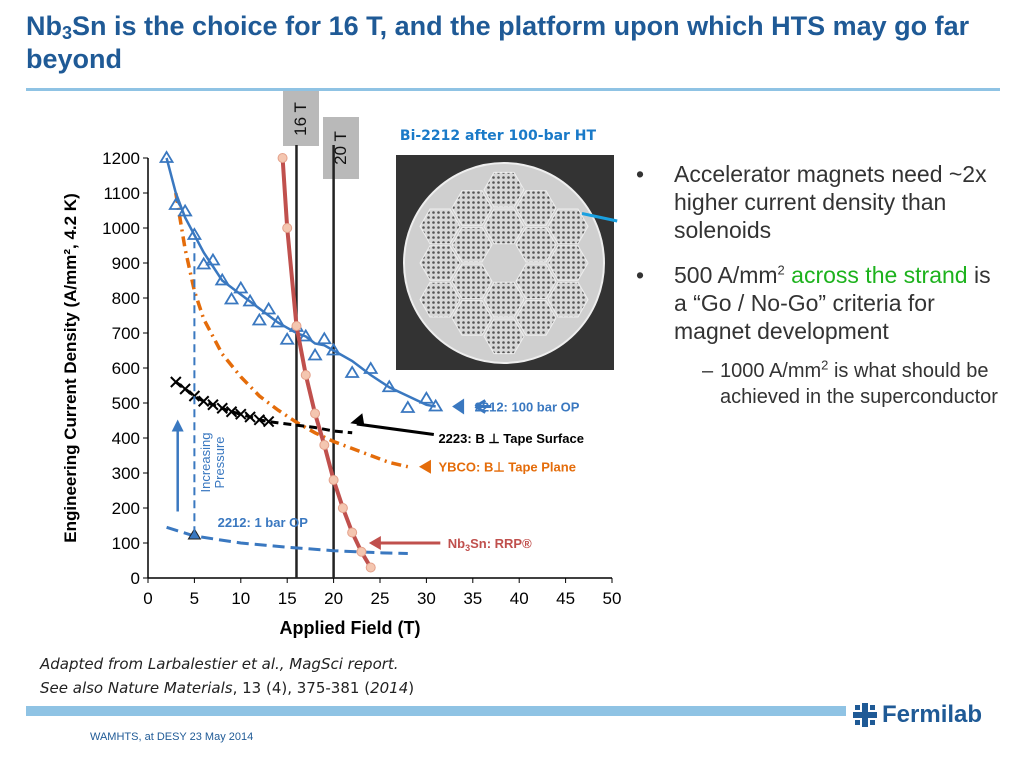  I want to click on fermilab-snowflake-icon, so click(865, 715).